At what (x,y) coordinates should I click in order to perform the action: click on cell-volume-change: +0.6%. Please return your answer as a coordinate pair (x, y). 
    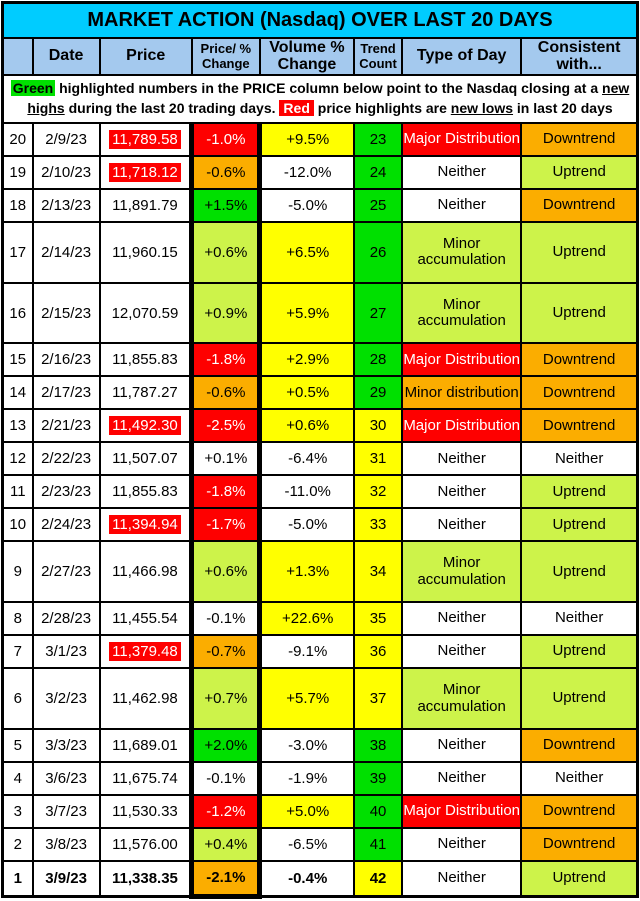
    Looking at the image, I should click on (307, 426).